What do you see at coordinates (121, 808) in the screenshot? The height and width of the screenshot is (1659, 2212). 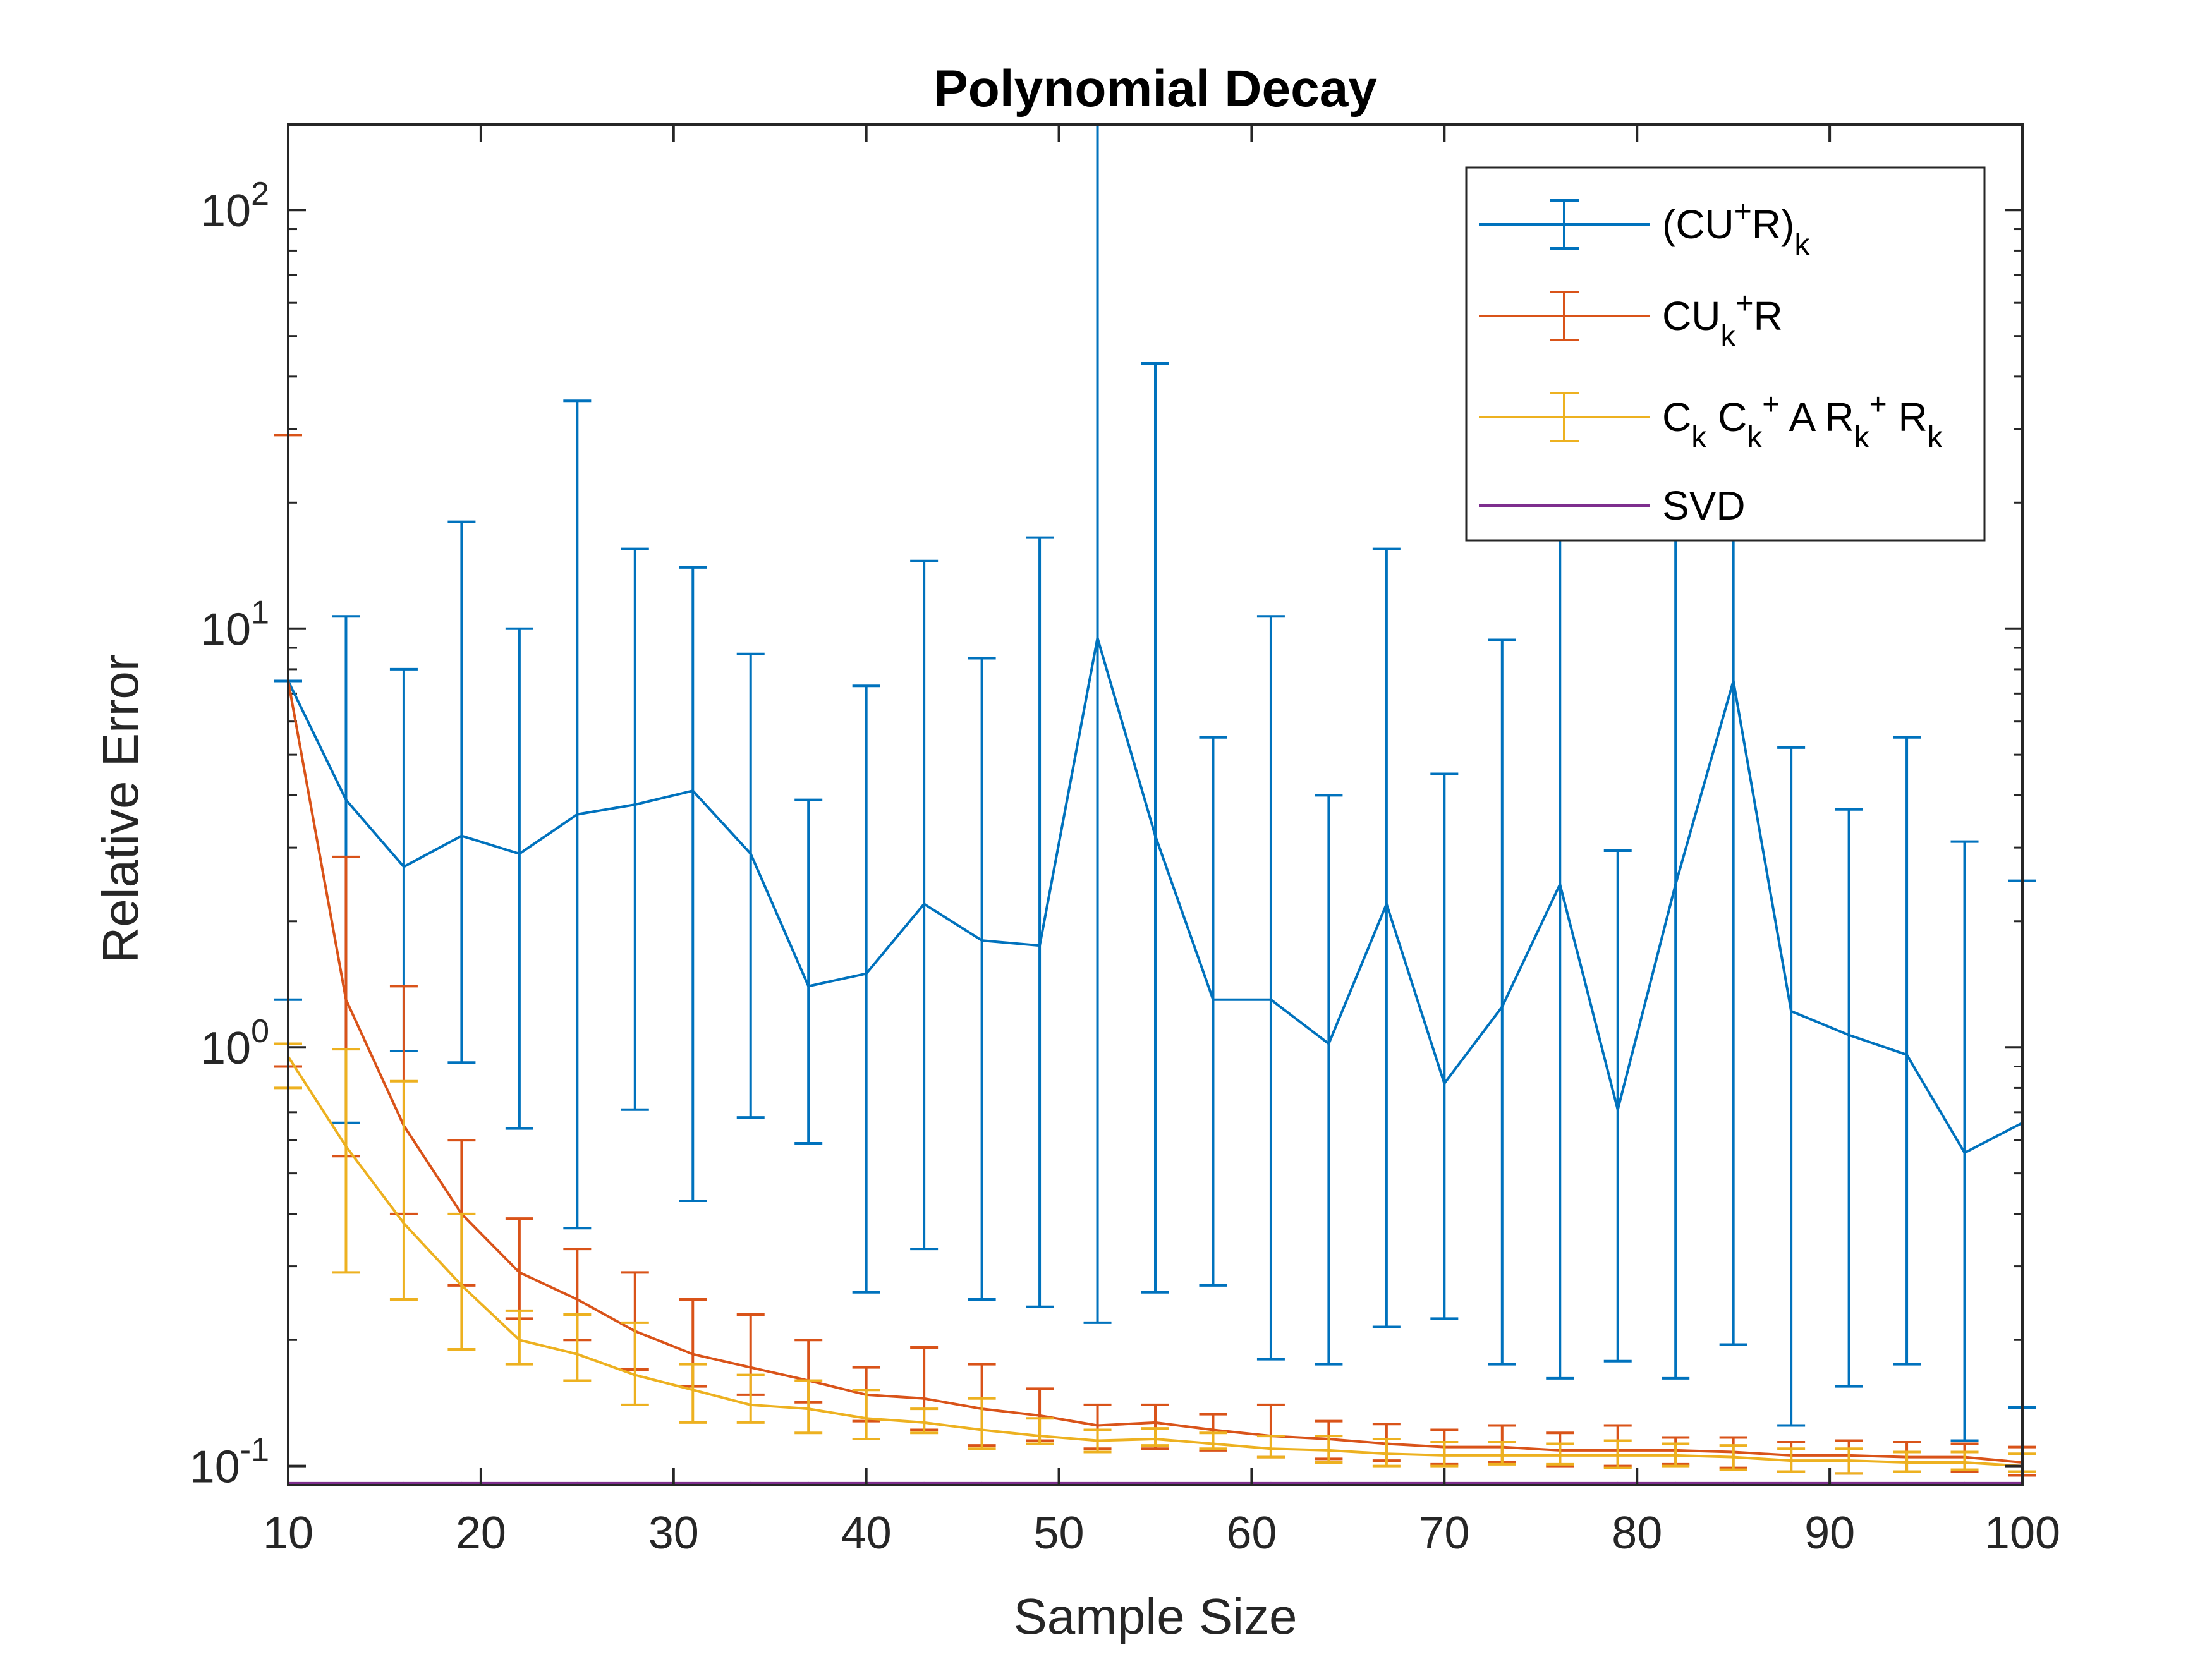 I see `y-axis-title: Relative Error` at bounding box center [121, 808].